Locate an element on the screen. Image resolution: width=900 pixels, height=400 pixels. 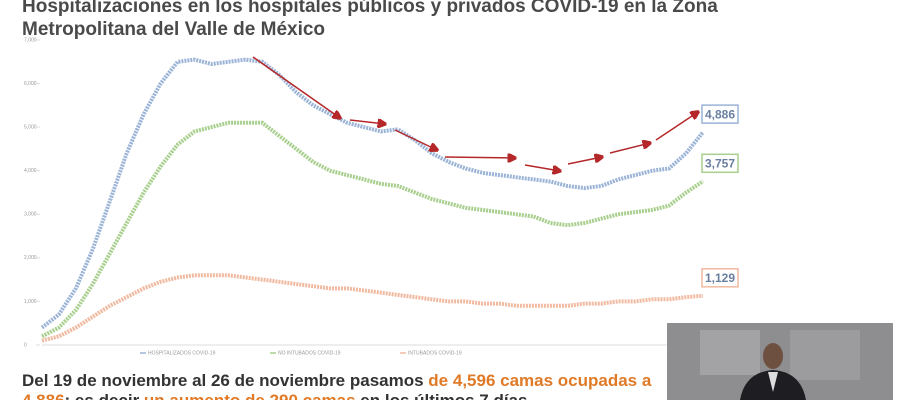
y-tick-label: 7,000 is located at coordinates (30, 40).